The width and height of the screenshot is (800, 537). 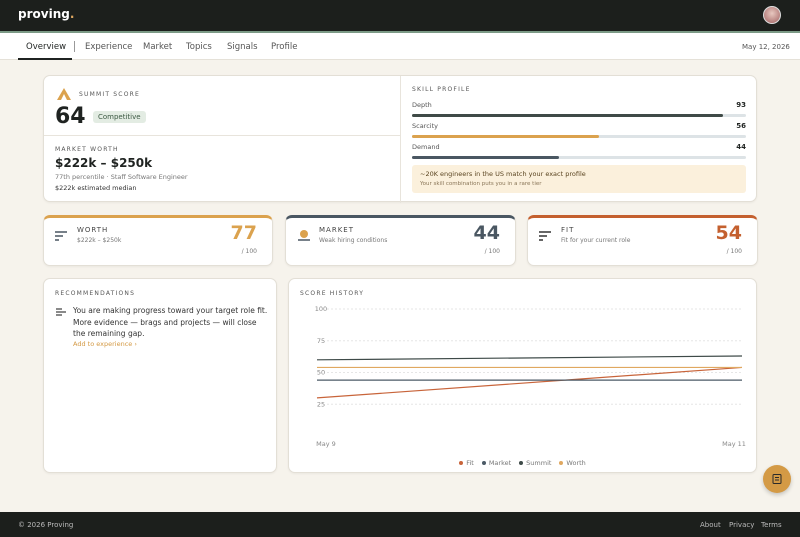 I want to click on summit-badge: Competitive, so click(x=119, y=117).